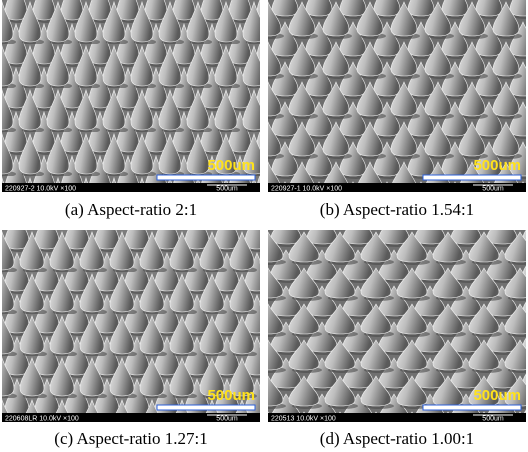 This screenshot has height=452, width=528. I want to click on caption: (c) Aspect-ratio 1.27:1, so click(131, 438).